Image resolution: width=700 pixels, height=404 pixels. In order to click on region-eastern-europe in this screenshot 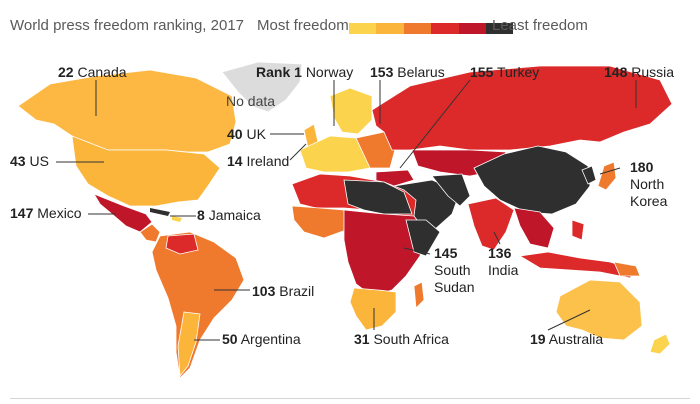, I will do `click(376, 150)`.